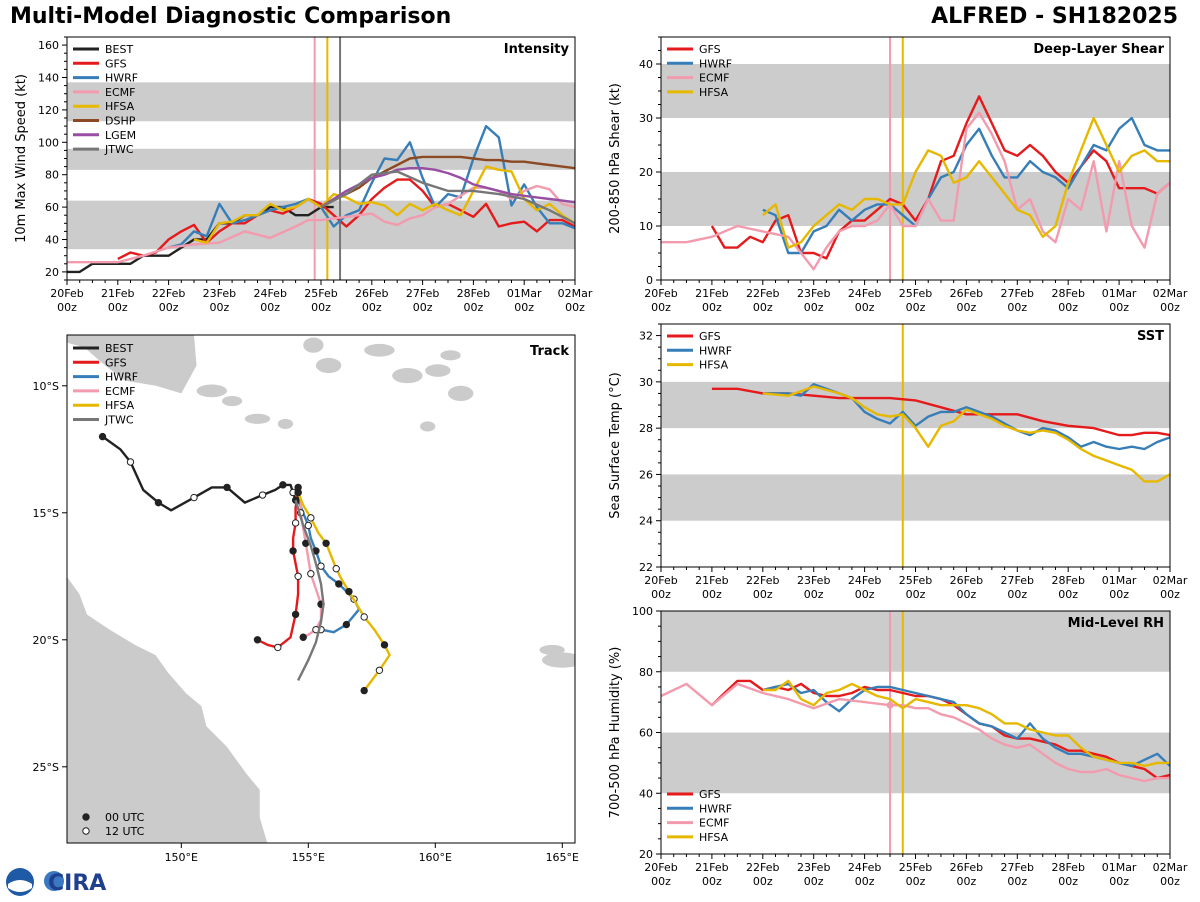 The height and width of the screenshot is (902, 1200). I want to click on sst-xtick-label: 24Feb, so click(864, 580).